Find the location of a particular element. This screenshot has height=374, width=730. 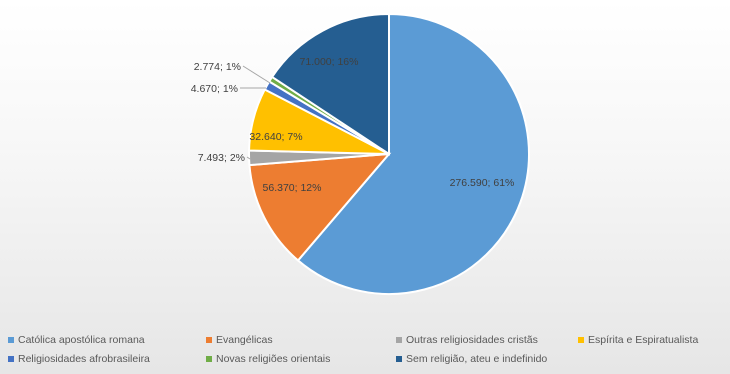

data-label-orientais: 2.774; 1% is located at coordinates (217, 67).